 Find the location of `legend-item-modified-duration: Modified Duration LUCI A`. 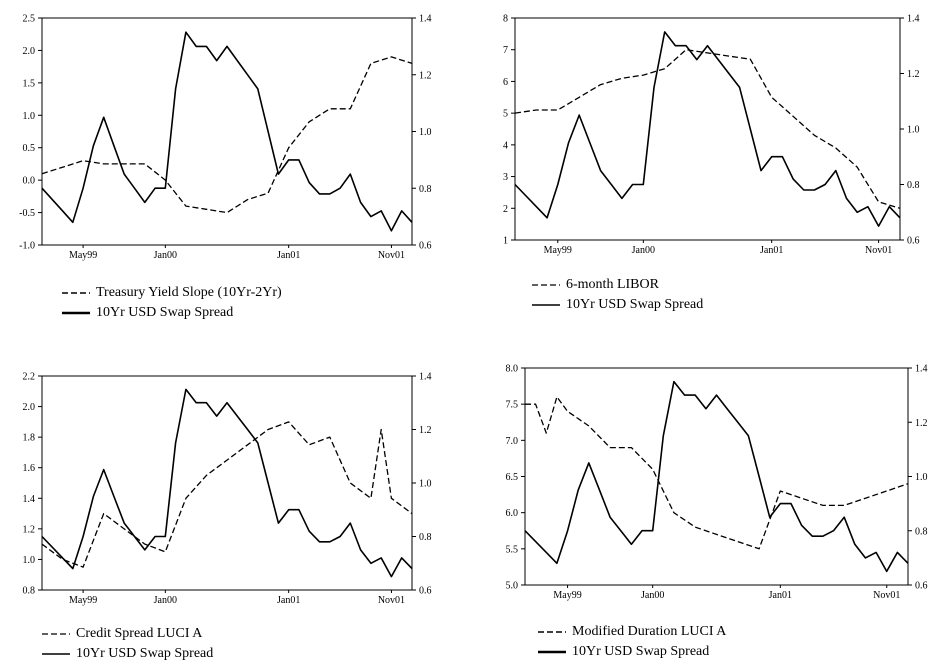

legend-item-modified-duration: Modified Duration LUCI A is located at coordinates (632, 632).